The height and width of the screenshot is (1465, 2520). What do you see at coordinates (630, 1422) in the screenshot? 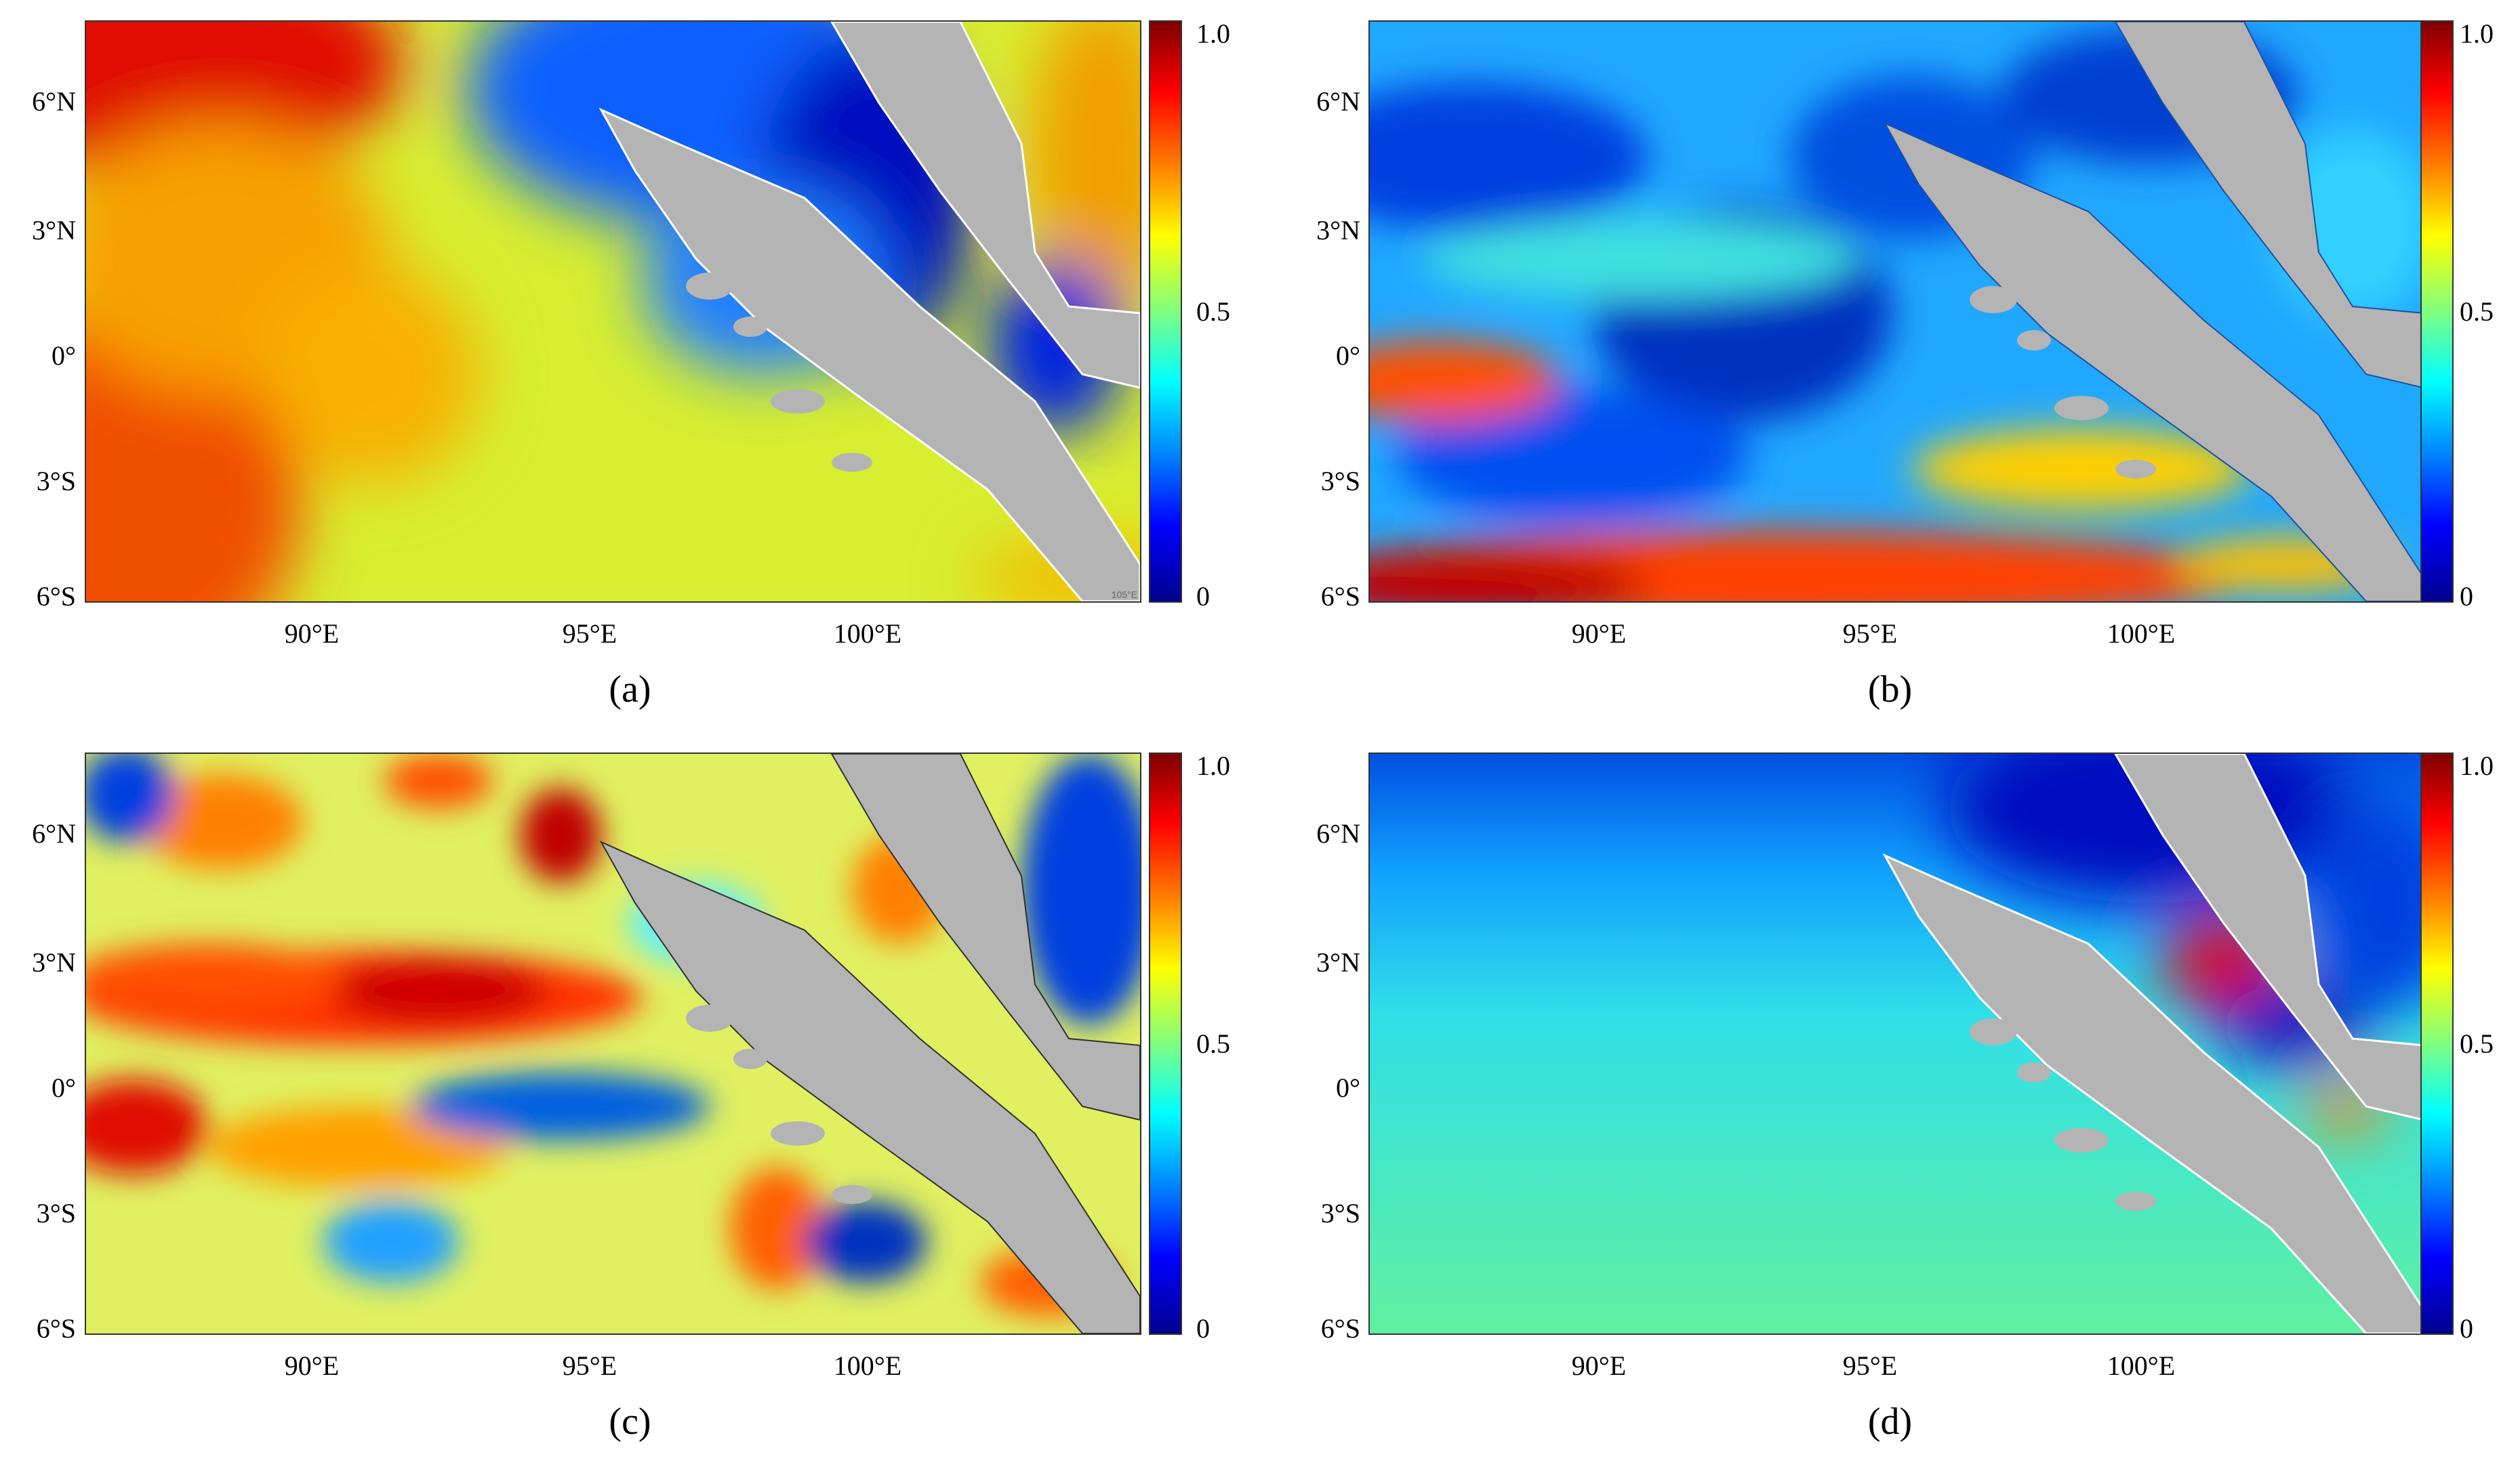
I see `panel-caption: (c)` at bounding box center [630, 1422].